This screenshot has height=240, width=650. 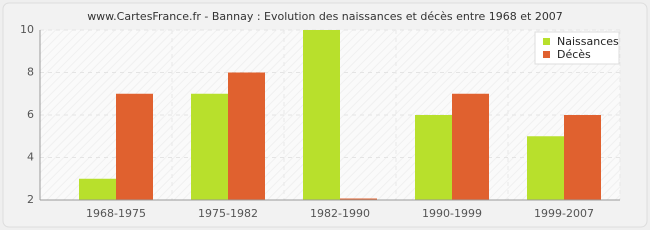 I want to click on x-tick-label: 1975-1982, so click(x=228, y=213).